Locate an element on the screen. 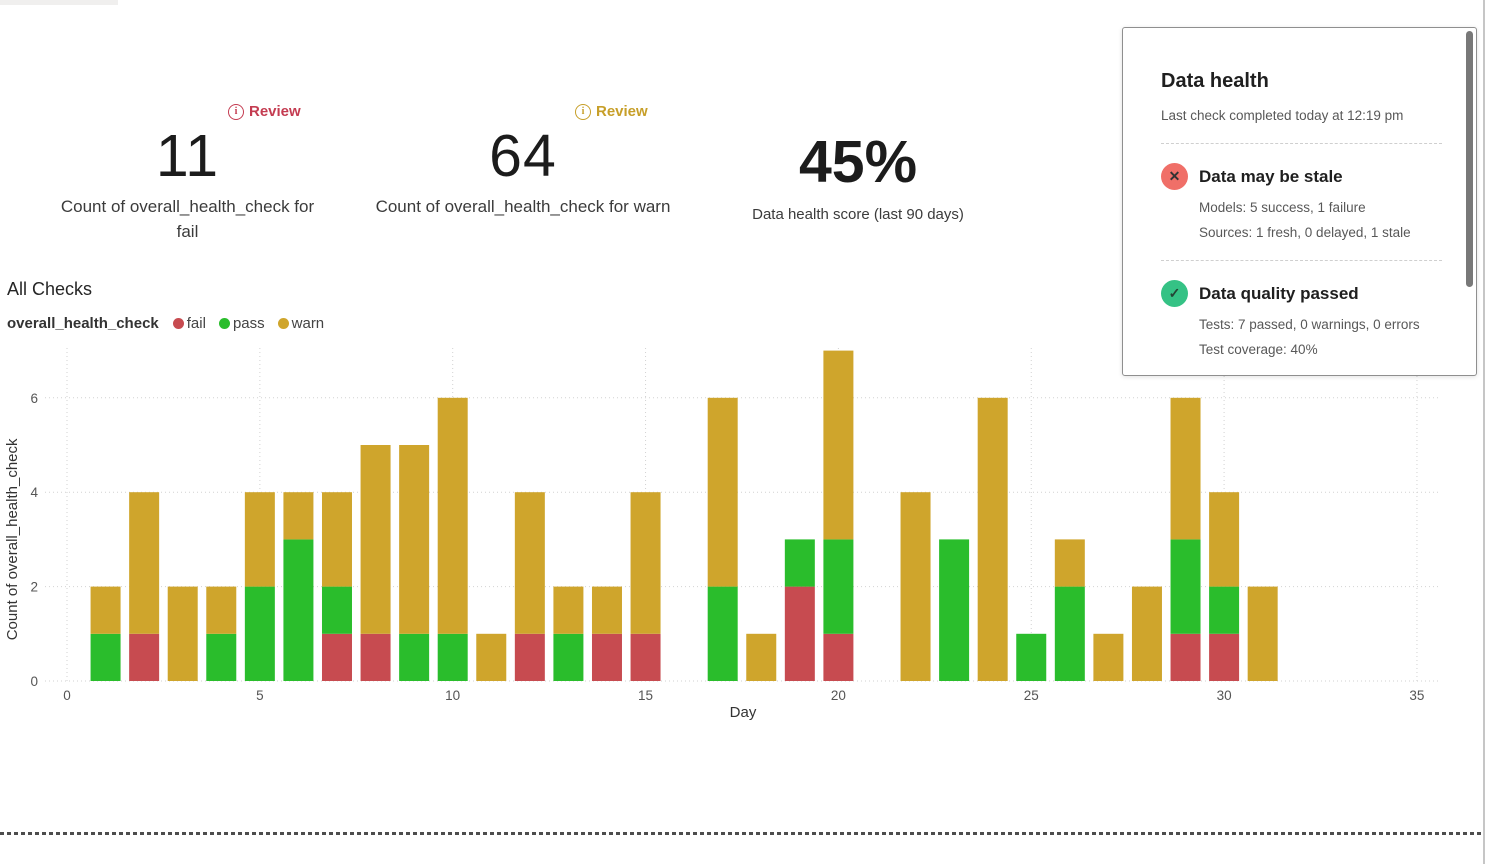 Image resolution: width=1487 pixels, height=864 pixels. window-right-edge is located at coordinates (1484, 432).